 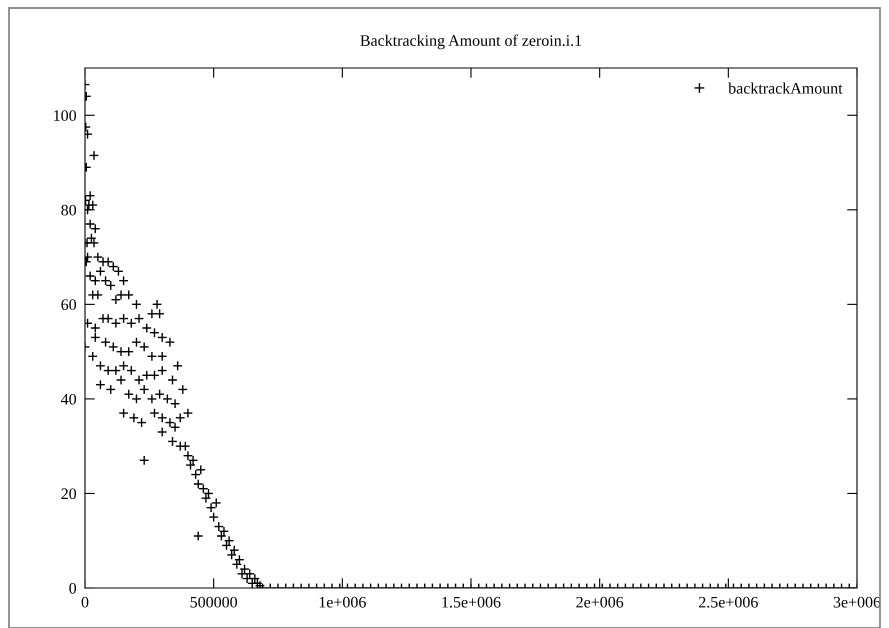 What do you see at coordinates (600, 602) in the screenshot?
I see `x-tick-label: 2e+006` at bounding box center [600, 602].